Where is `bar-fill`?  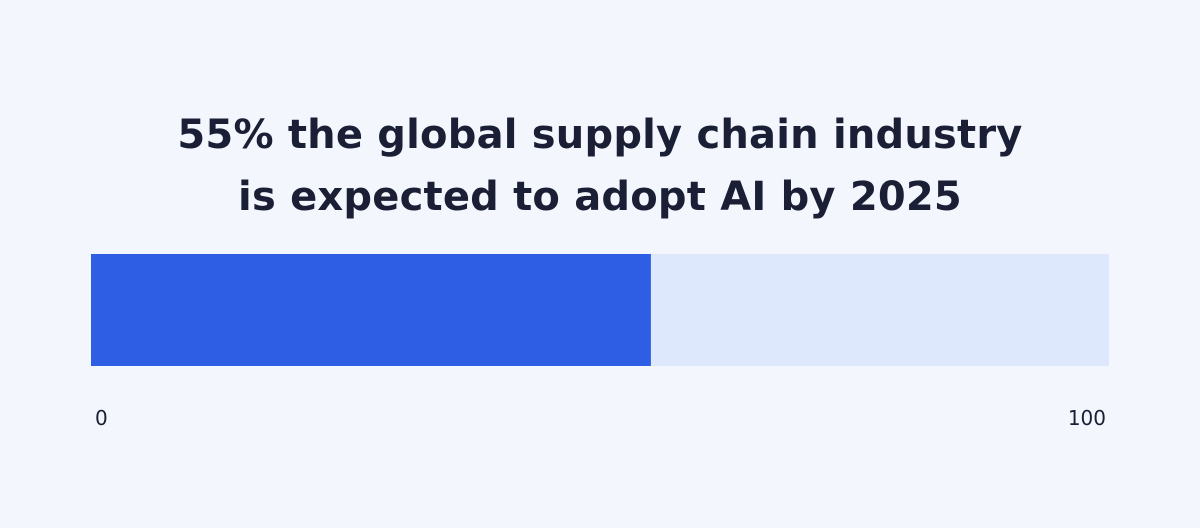
bar-fill is located at coordinates (371, 310).